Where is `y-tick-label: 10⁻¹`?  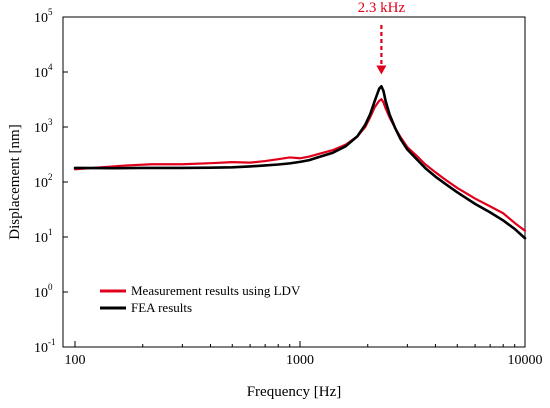 y-tick-label: 10⁻¹ is located at coordinates (45, 346).